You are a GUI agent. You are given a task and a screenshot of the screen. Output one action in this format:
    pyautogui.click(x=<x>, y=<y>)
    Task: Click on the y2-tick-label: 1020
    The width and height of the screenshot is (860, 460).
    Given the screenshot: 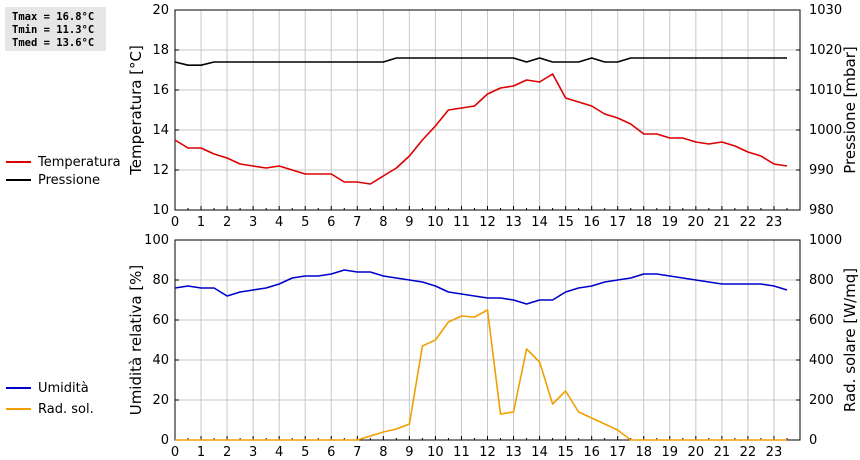 What is the action you would take?
    pyautogui.click(x=825, y=50)
    